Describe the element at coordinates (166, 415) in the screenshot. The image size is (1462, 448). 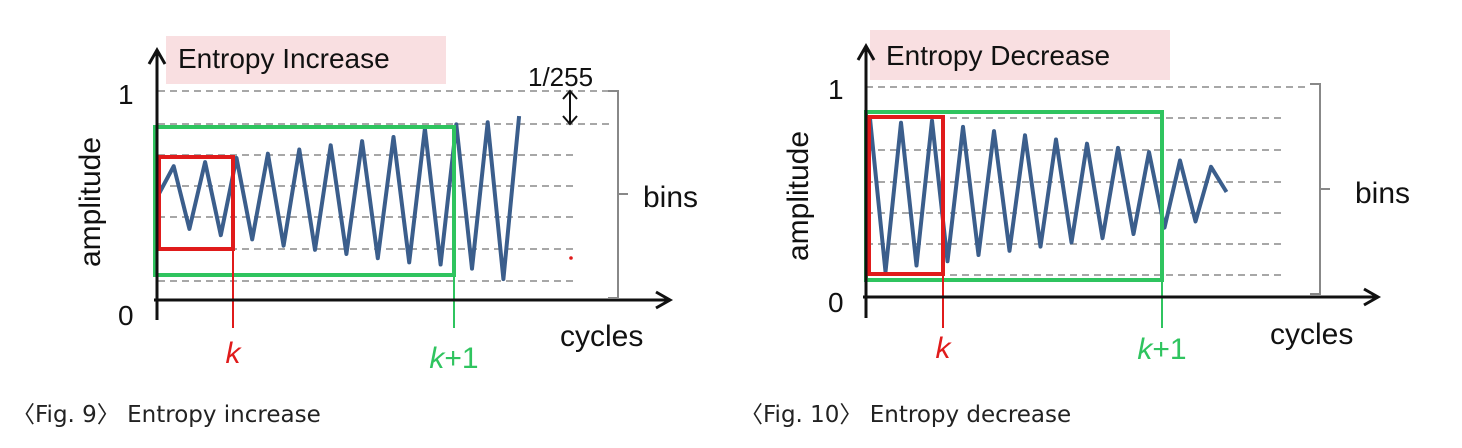
I see `figure-9-caption: 〈Fig. 9〉 Entropy increase` at that location.